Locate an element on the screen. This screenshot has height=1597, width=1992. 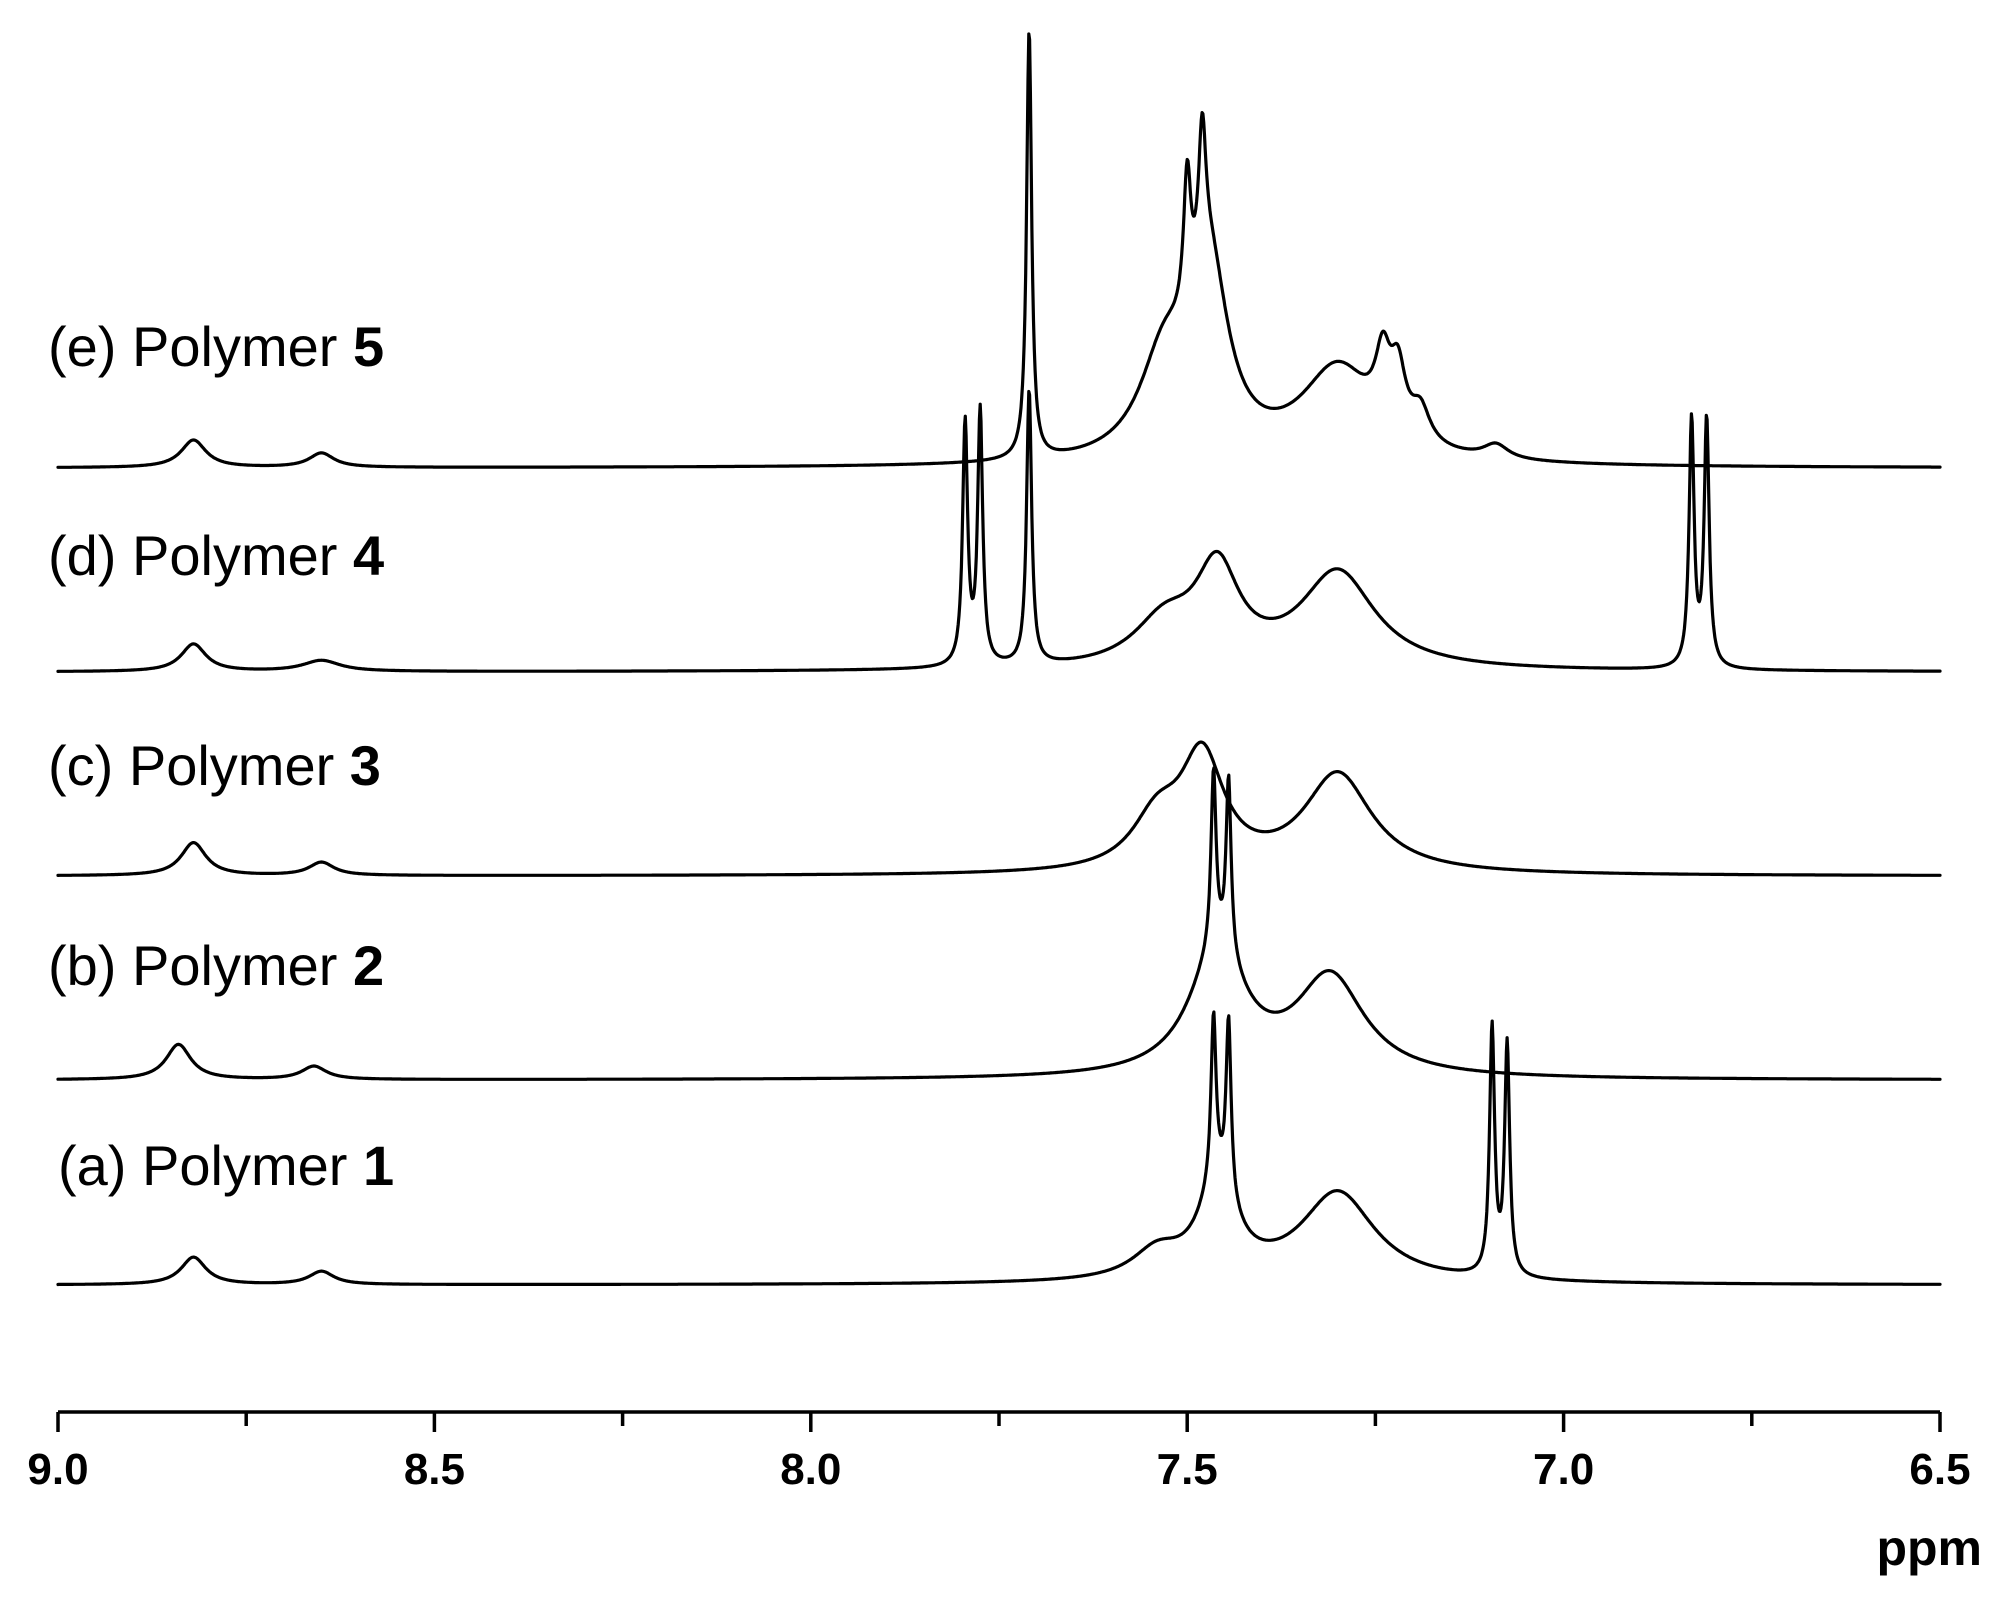
x-tick-label: 6.5 is located at coordinates (1939, 1469).